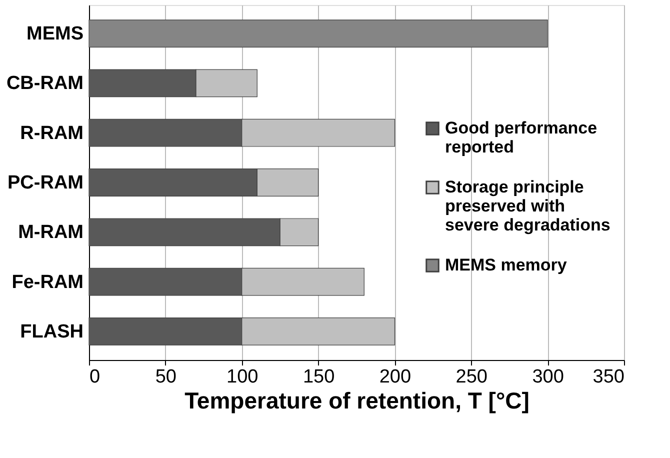 The image size is (670, 458). What do you see at coordinates (357, 401) in the screenshot?
I see `x-axis-title: Temperature of retention, T [°C]` at bounding box center [357, 401].